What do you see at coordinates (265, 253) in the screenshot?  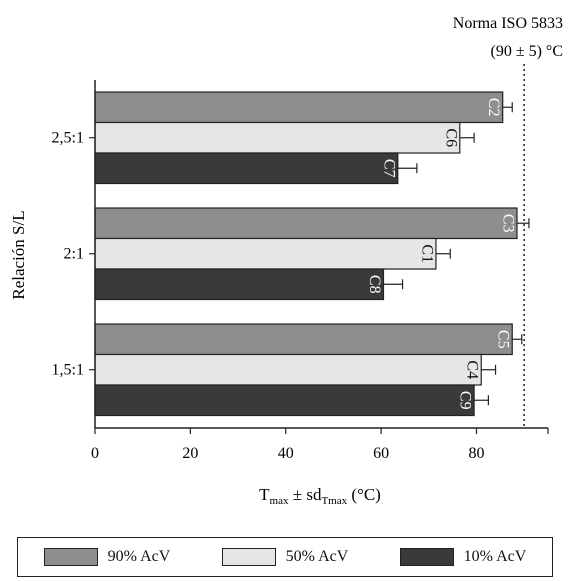 I see `bar-C1` at bounding box center [265, 253].